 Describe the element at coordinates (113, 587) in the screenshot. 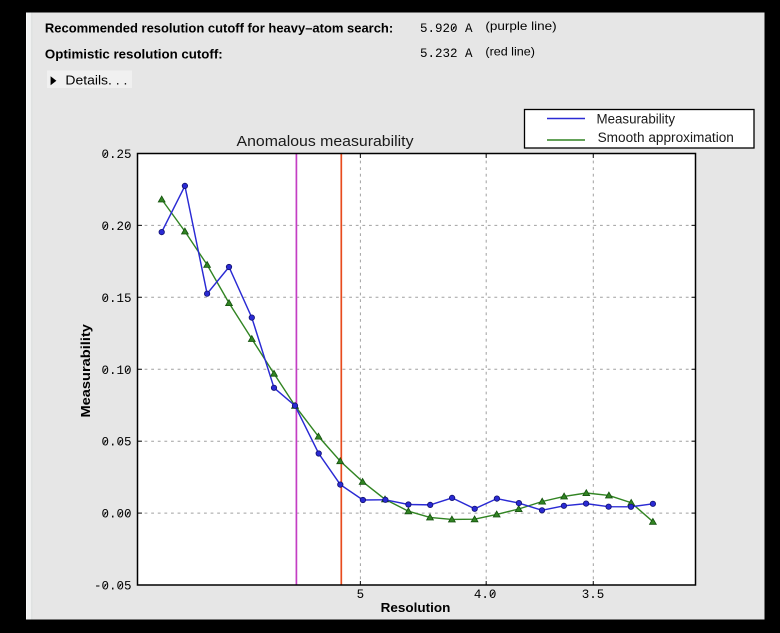

I see `svg-text: -0.05` at that location.